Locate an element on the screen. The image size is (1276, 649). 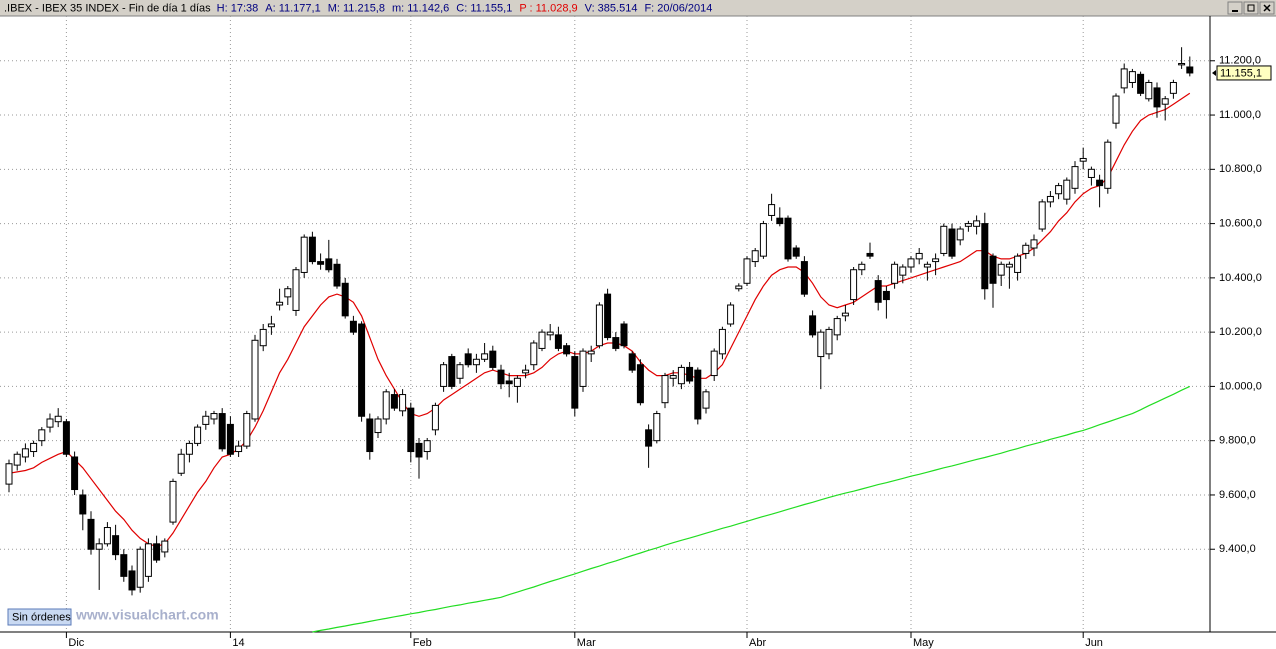
close-icon is located at coordinates (1267, 8).